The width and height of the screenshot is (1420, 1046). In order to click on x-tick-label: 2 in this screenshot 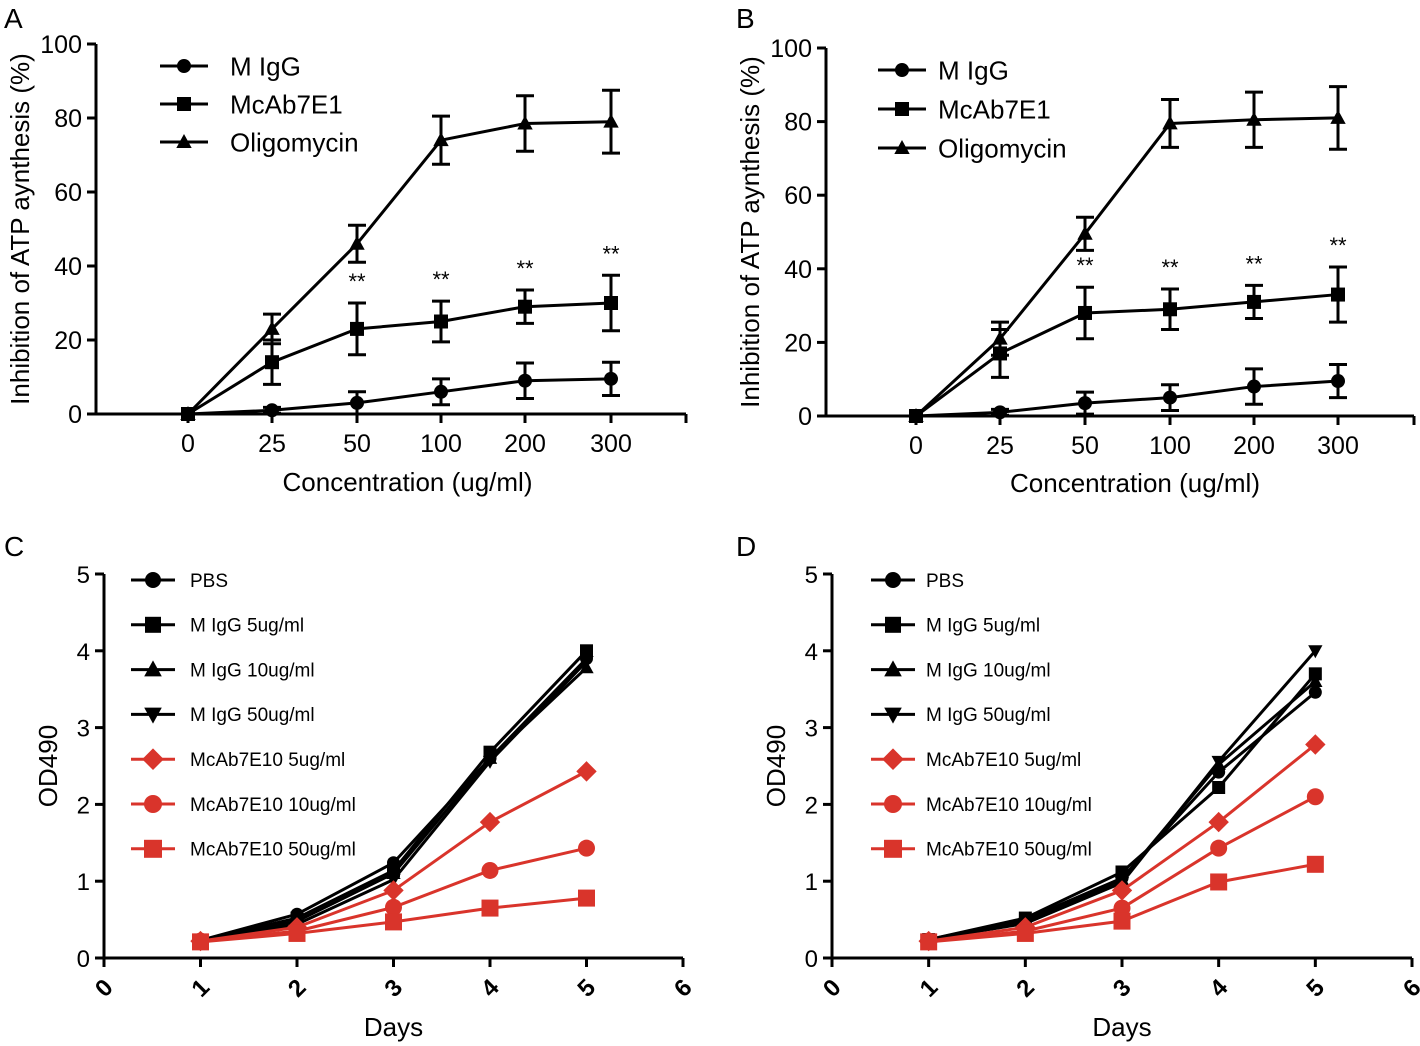, I will do `click(297, 988)`.